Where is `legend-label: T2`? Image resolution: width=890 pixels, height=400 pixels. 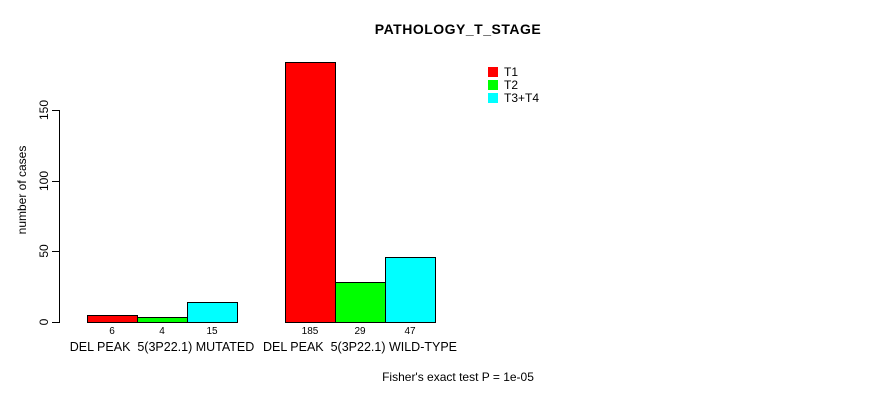 legend-label: T2 is located at coordinates (511, 84).